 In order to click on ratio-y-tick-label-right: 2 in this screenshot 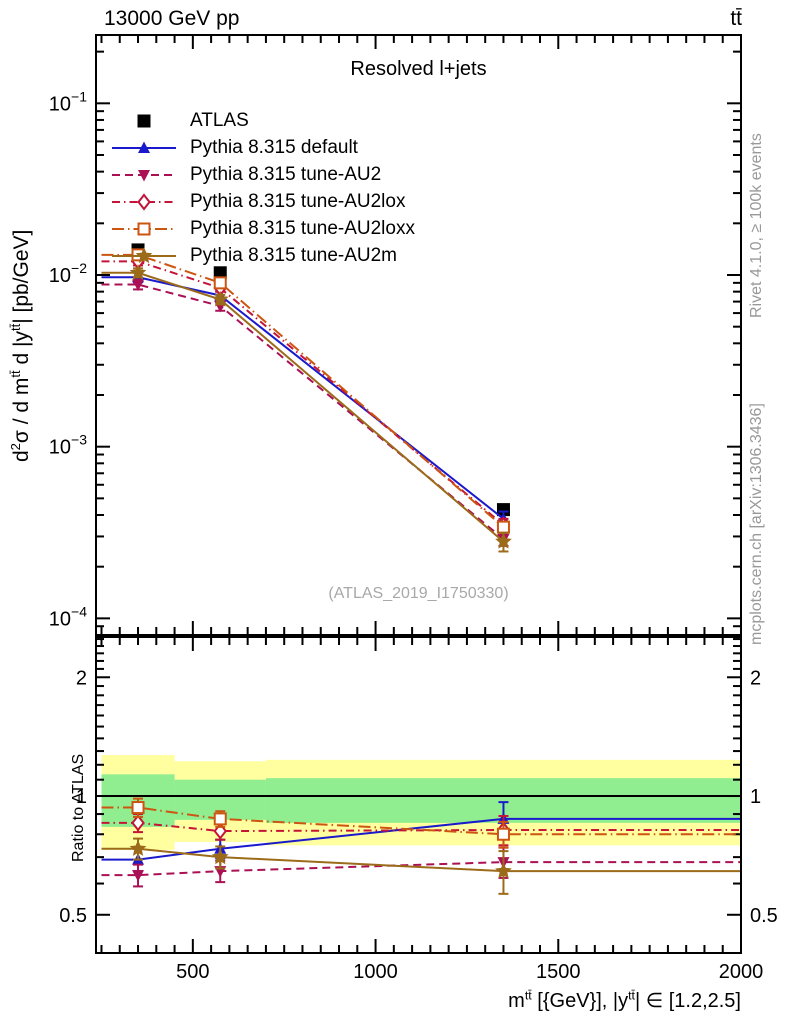, I will do `click(755, 678)`.